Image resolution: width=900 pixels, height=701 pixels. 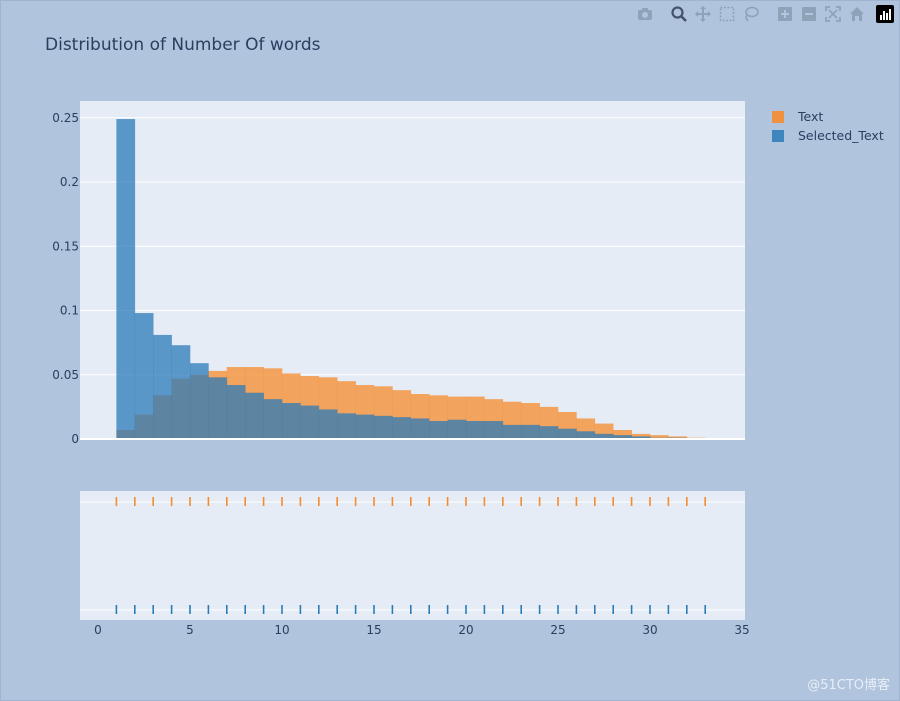 I want to click on zoom-in-icon, so click(x=785, y=14).